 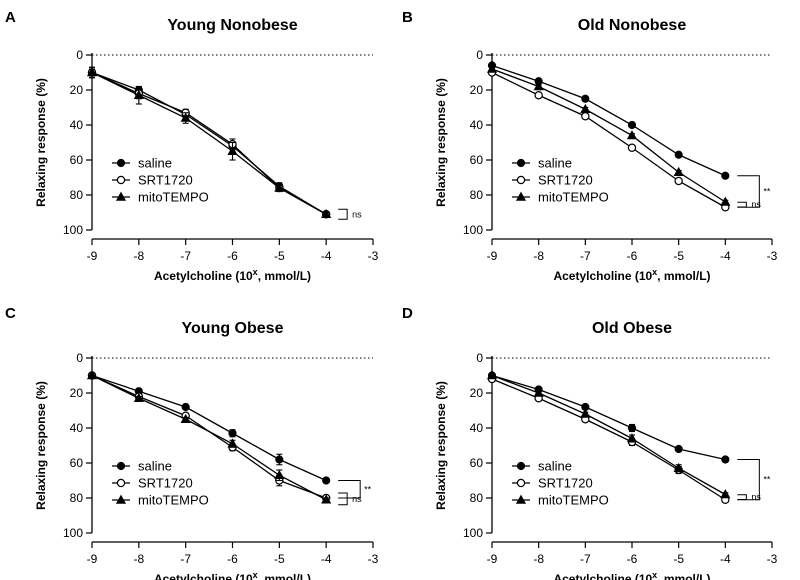 I want to click on panel-letter: D, so click(x=407, y=313).